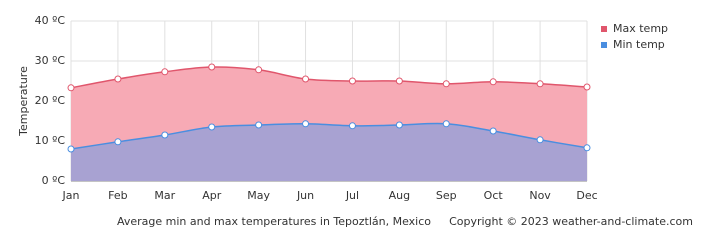  What do you see at coordinates (399, 195) in the screenshot?
I see `x-tick-label: Aug` at bounding box center [399, 195].